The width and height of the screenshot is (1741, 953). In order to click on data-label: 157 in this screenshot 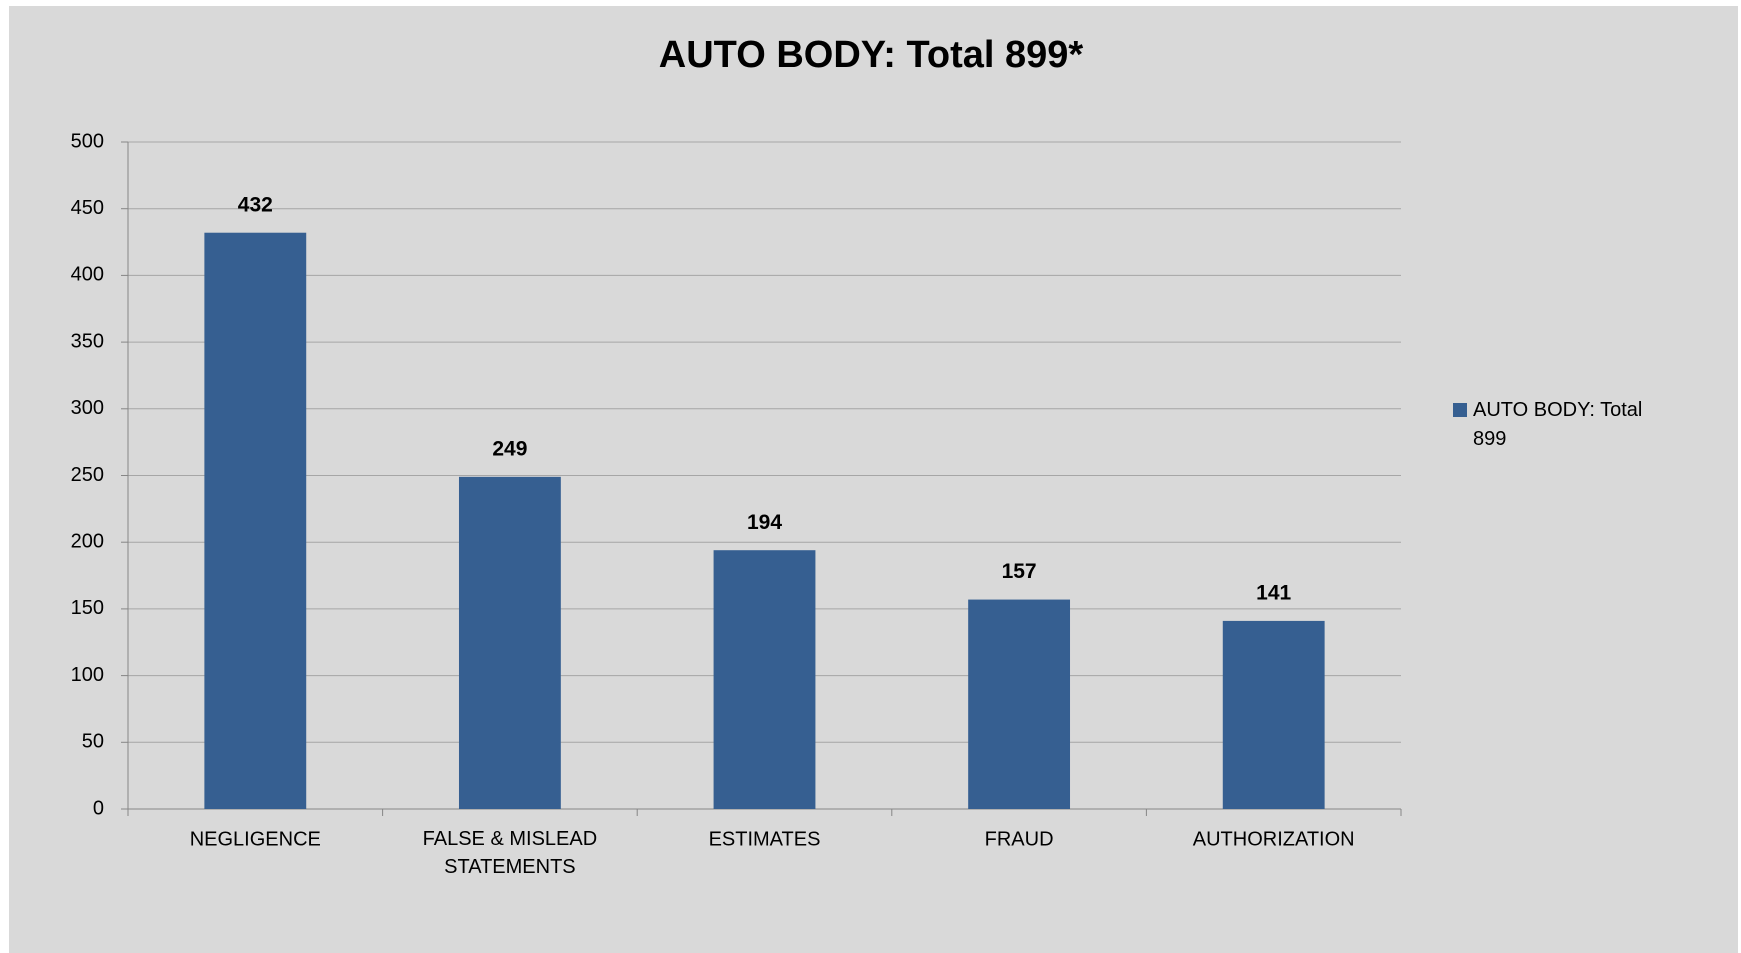, I will do `click(1019, 571)`.